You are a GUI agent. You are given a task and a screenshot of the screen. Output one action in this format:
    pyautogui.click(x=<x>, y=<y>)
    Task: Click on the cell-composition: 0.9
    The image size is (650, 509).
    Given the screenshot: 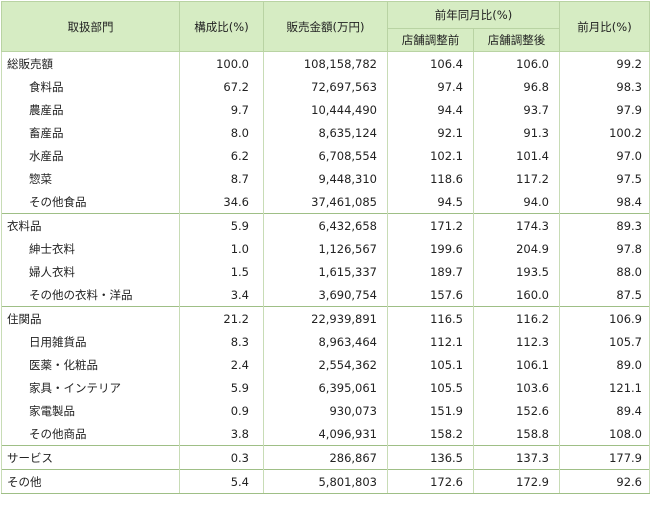 What is the action you would take?
    pyautogui.click(x=221, y=410)
    